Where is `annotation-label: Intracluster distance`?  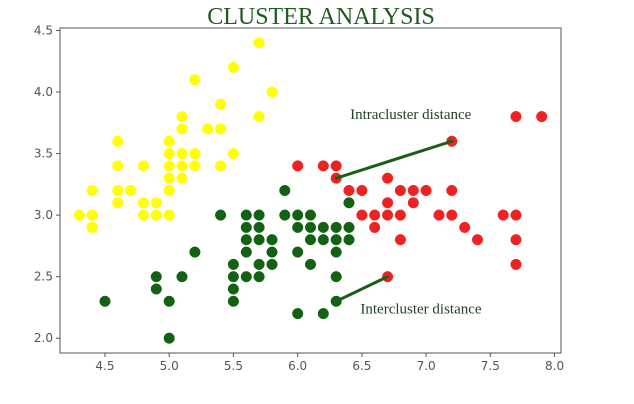
annotation-label: Intracluster distance is located at coordinates (411, 115).